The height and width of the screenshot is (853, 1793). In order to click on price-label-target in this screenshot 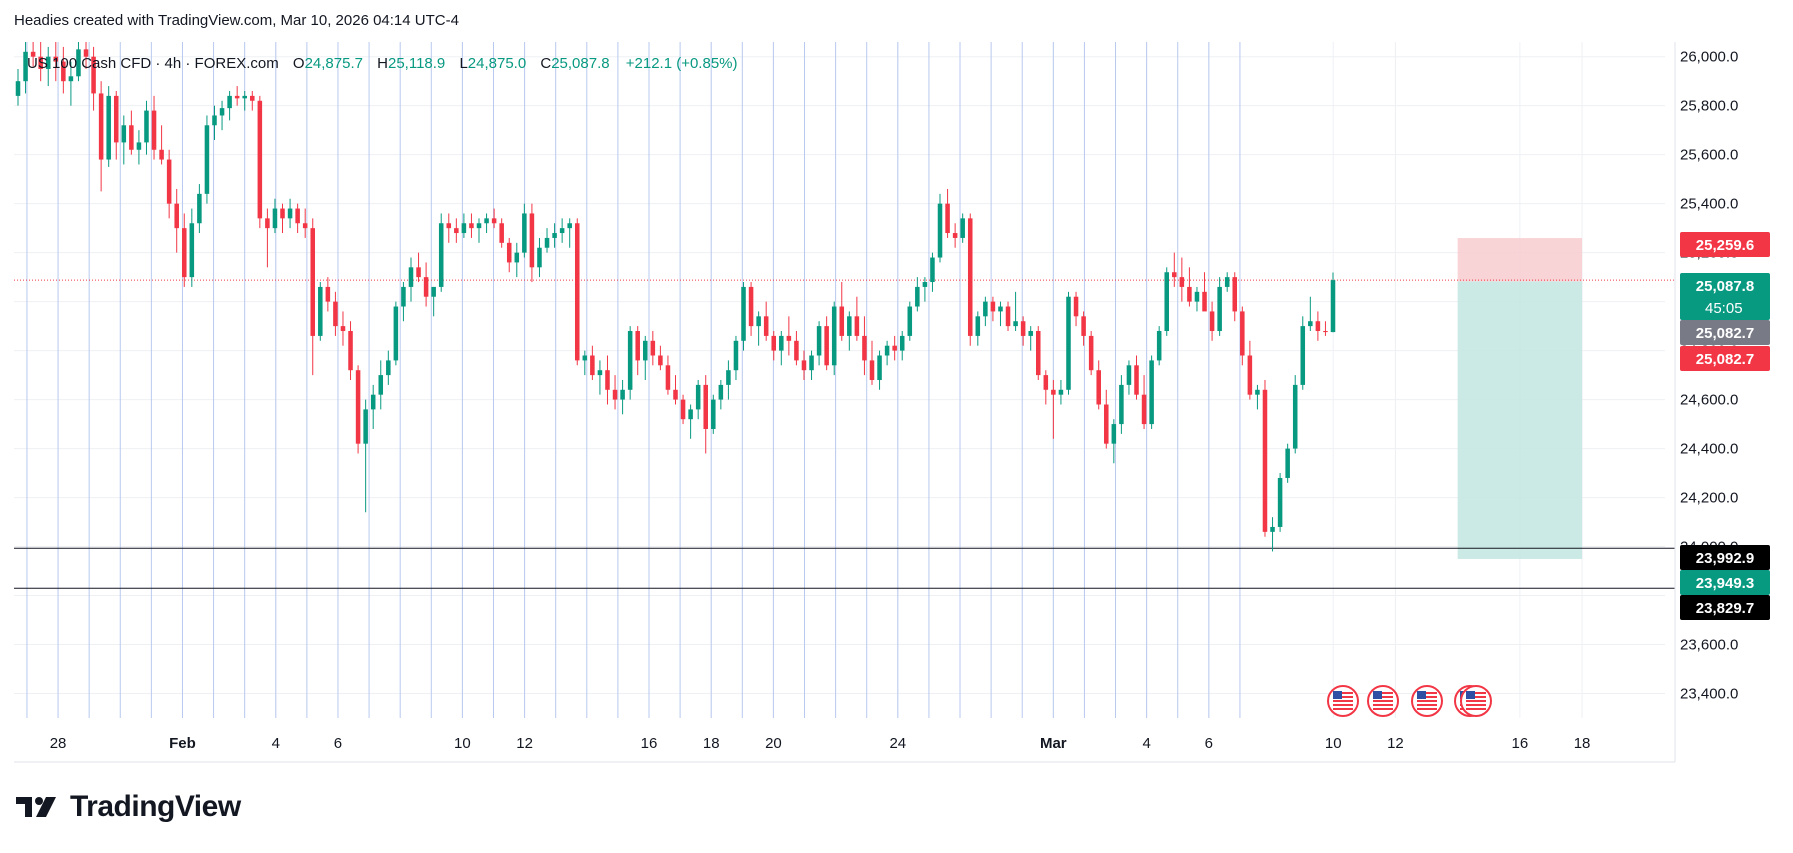, I will do `click(1725, 582)`.